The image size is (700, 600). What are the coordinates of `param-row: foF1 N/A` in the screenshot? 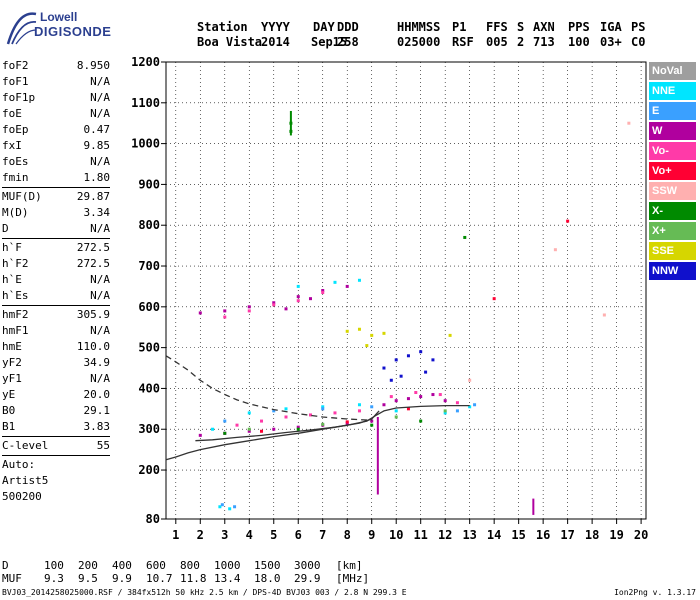 It's located at (56, 82).